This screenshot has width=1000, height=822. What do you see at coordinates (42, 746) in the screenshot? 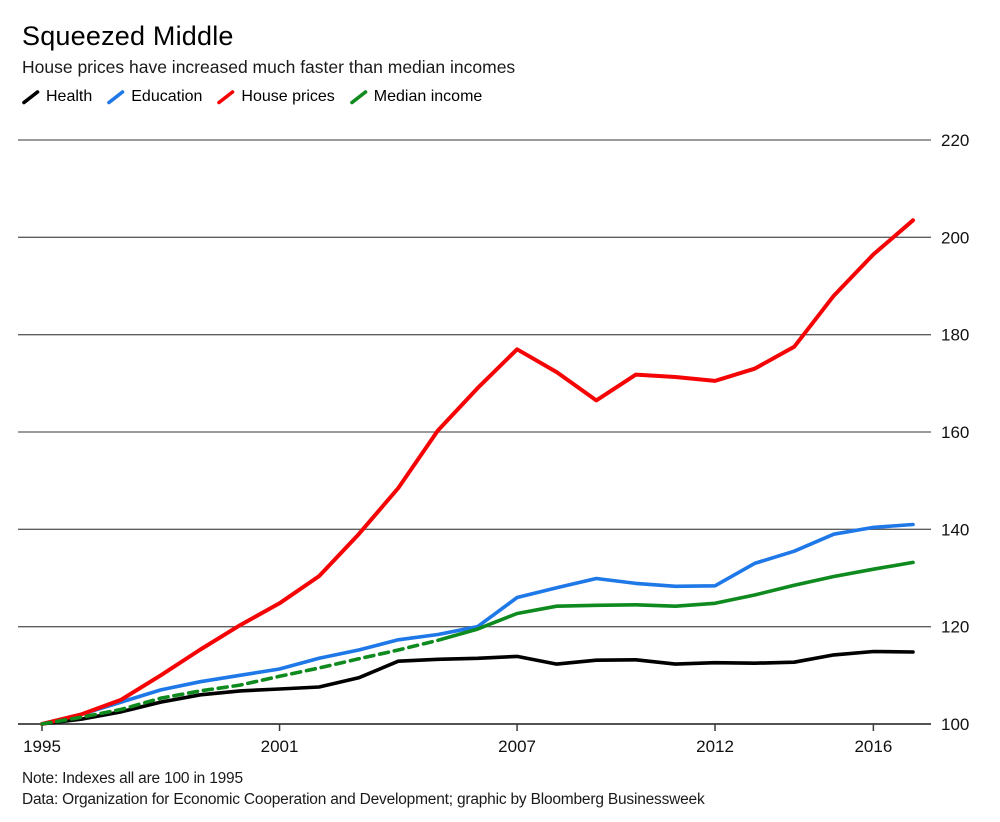
I see `x-axis-label-1995: 1995` at bounding box center [42, 746].